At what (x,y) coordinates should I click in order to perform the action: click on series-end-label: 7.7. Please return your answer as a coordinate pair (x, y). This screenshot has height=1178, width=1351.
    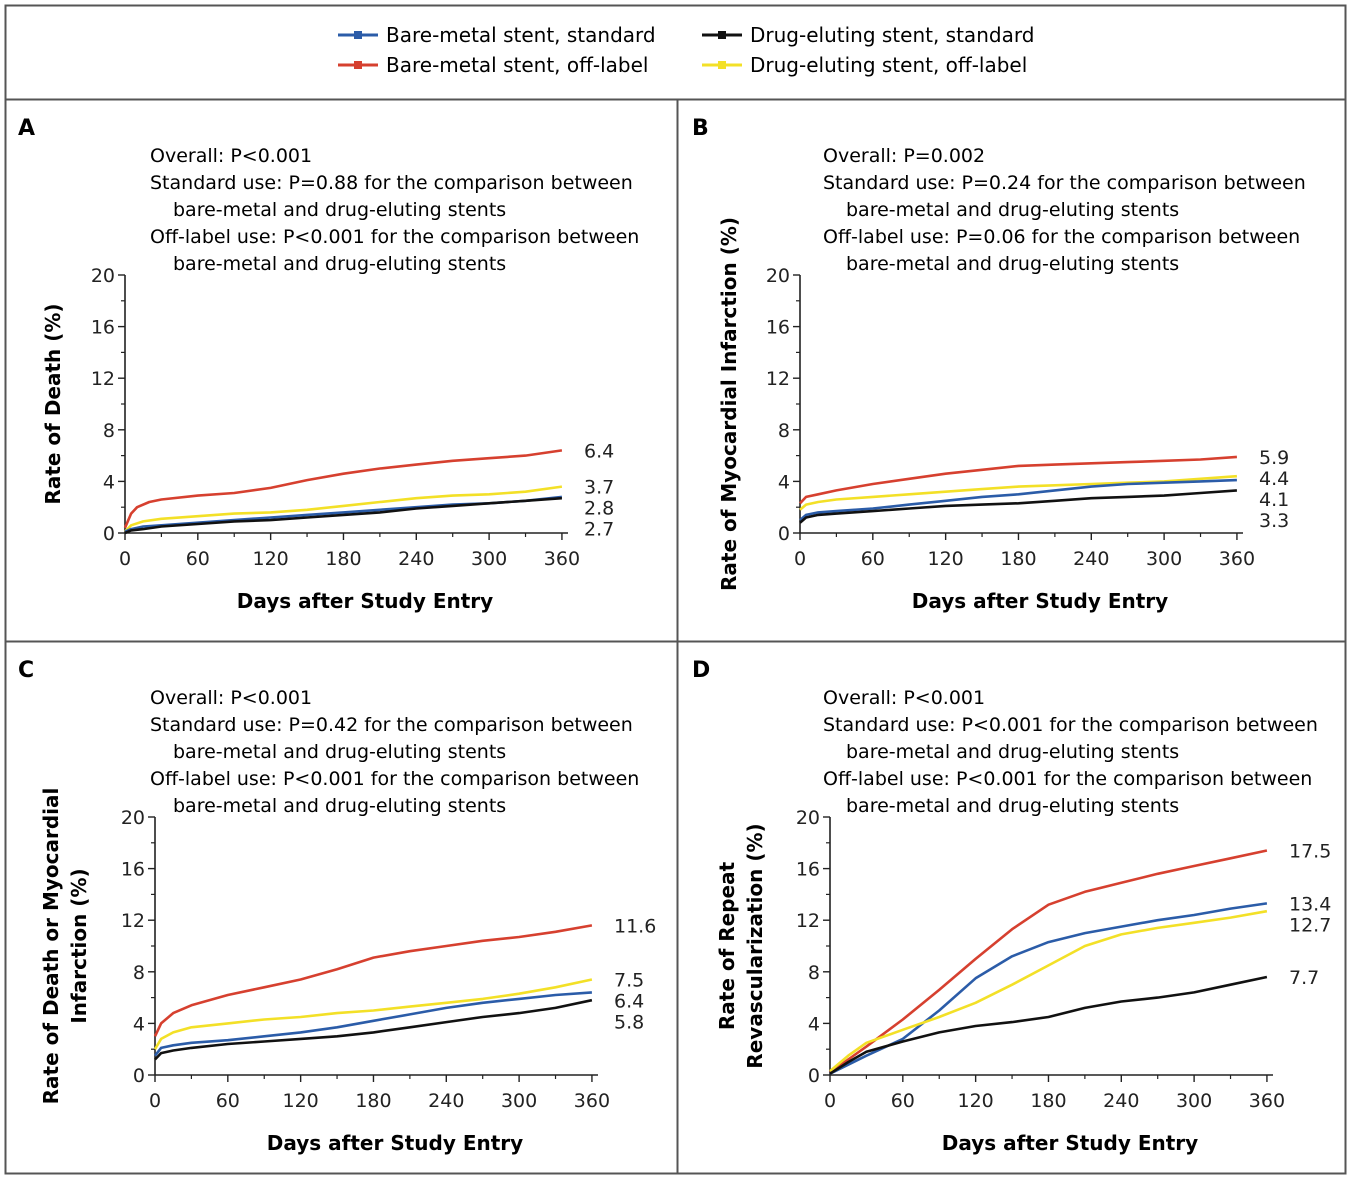
    Looking at the image, I should click on (1304, 978).